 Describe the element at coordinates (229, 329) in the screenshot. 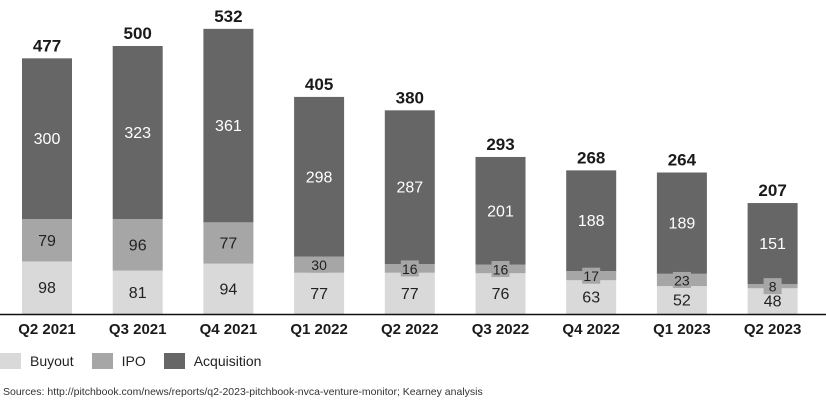

I see `category-label: Q4 2021` at that location.